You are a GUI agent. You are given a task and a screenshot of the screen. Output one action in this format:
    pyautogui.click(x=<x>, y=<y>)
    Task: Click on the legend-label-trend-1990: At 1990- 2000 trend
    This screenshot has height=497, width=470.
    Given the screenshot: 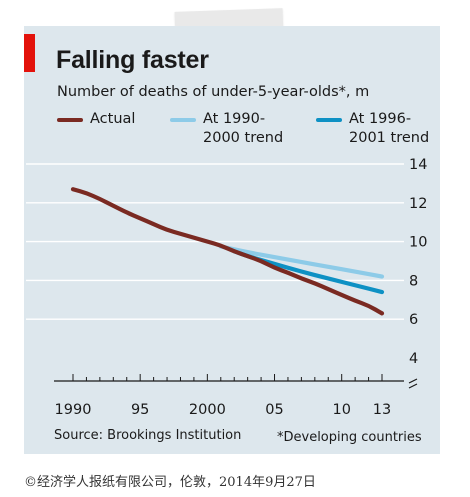 What is the action you would take?
    pyautogui.click(x=243, y=128)
    